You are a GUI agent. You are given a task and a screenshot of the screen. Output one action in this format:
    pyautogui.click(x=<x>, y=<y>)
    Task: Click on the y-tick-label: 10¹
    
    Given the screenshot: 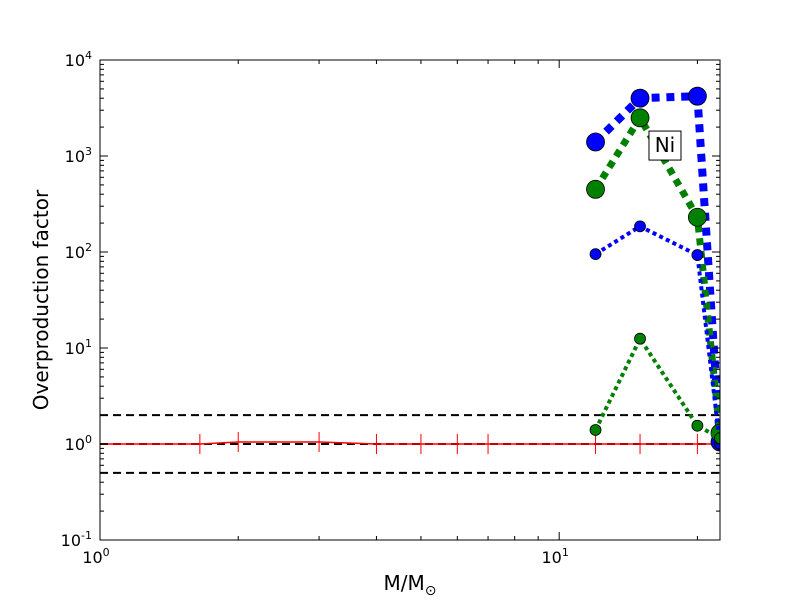 What is the action you would take?
    pyautogui.click(x=78, y=347)
    